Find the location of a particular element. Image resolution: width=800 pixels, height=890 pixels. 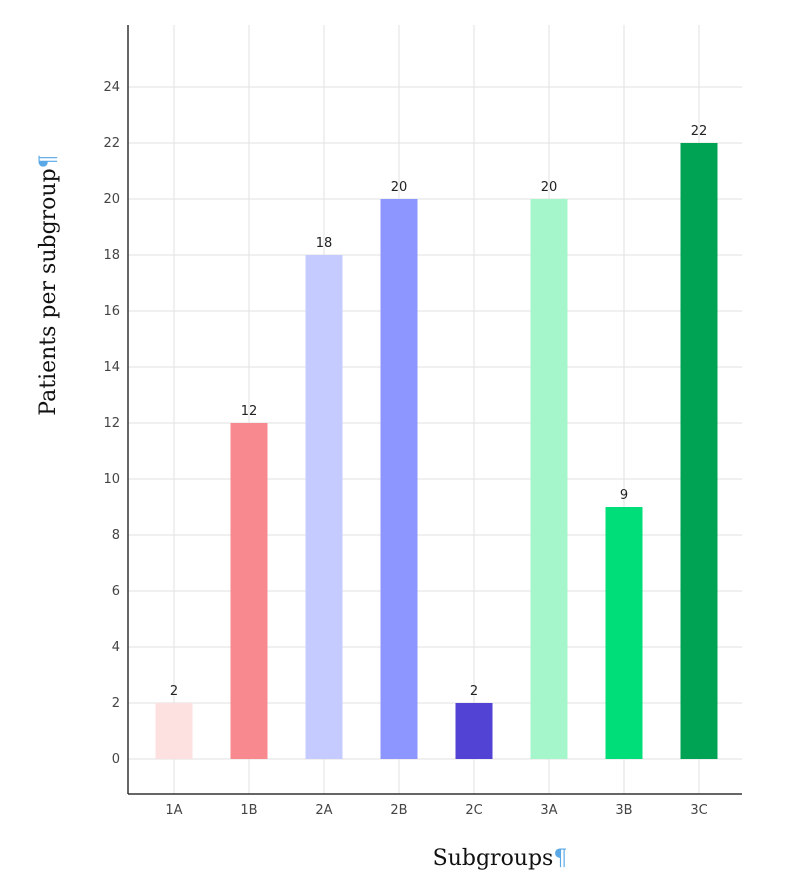

y-axis-title-mark: ¶ is located at coordinates (48, 161).